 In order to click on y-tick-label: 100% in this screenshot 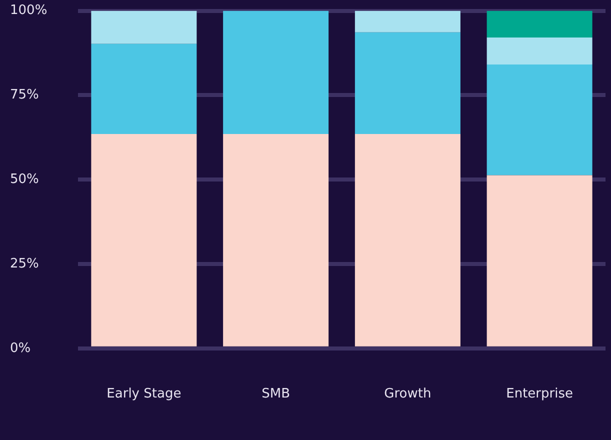, I will do `click(29, 10)`.